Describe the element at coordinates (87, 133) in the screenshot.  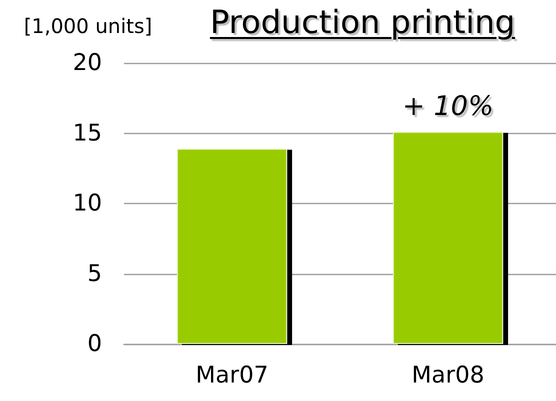
I see `y-tick-label: 15` at that location.